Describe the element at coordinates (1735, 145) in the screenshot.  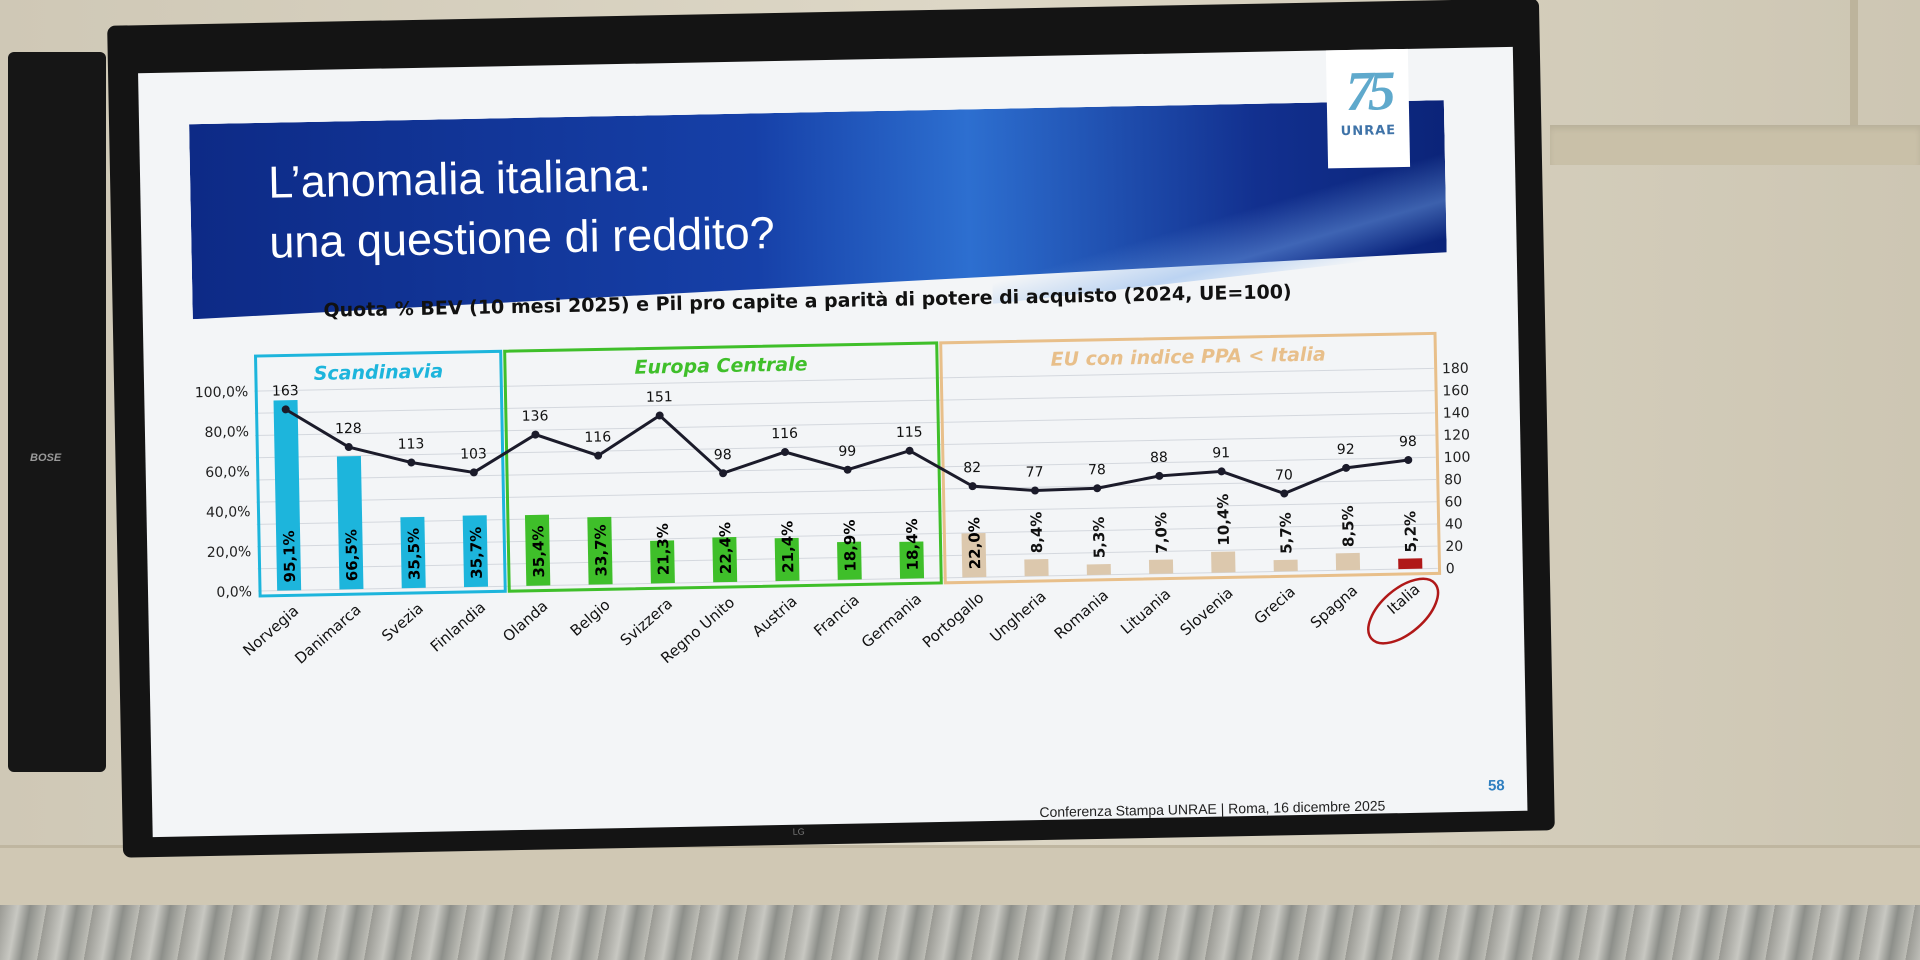
I see `wall-molding` at that location.